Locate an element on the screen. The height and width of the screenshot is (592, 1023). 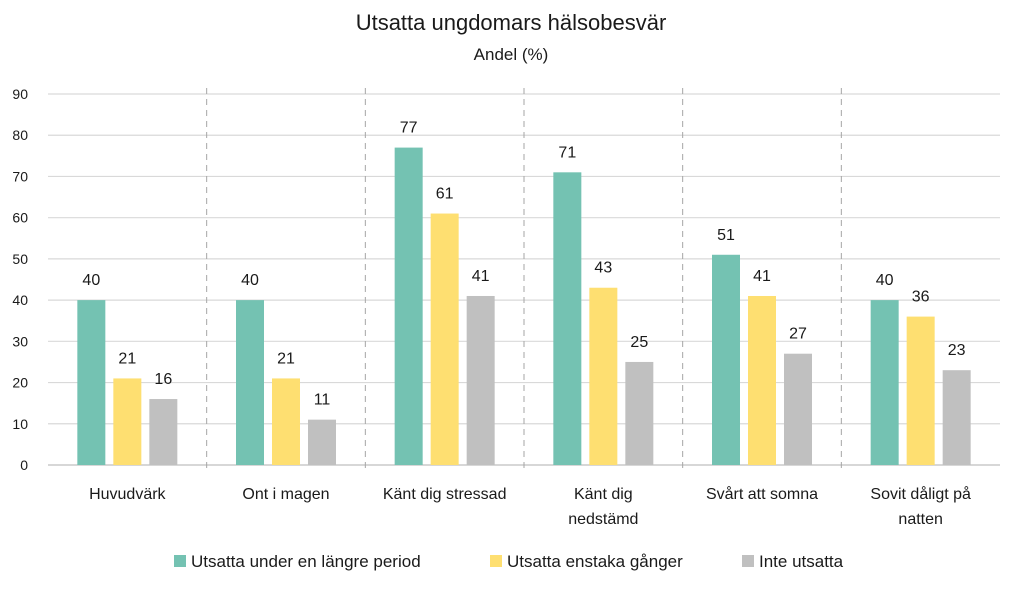
y-tick-label: 20 is located at coordinates (20, 383).